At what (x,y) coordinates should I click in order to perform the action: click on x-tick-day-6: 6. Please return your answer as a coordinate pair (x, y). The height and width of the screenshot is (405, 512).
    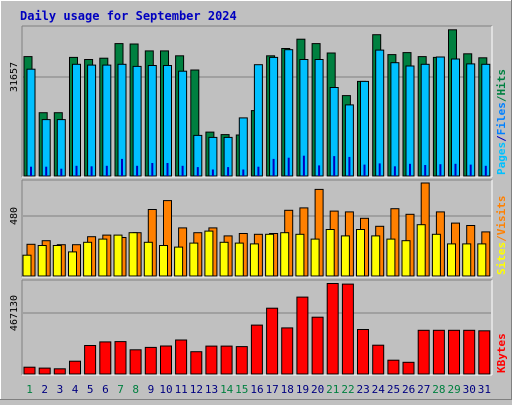
    Looking at the image, I should click on (105, 389).